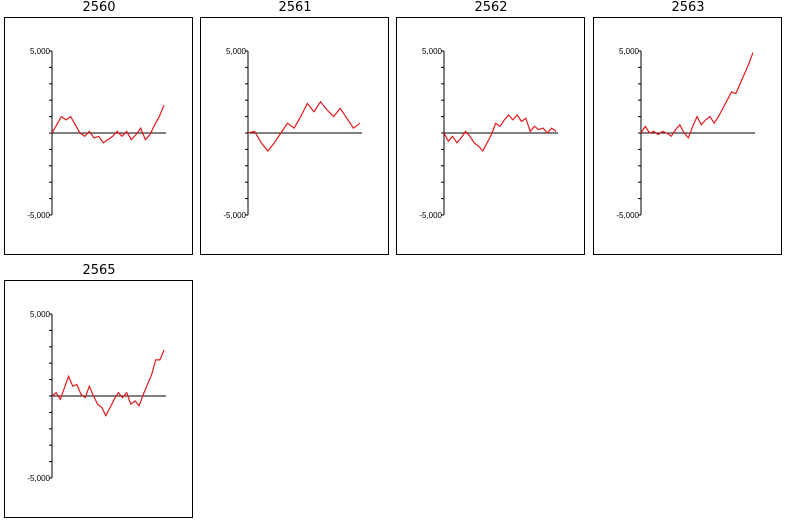  What do you see at coordinates (295, 7) in the screenshot?
I see `chart-title: 2561` at bounding box center [295, 7].